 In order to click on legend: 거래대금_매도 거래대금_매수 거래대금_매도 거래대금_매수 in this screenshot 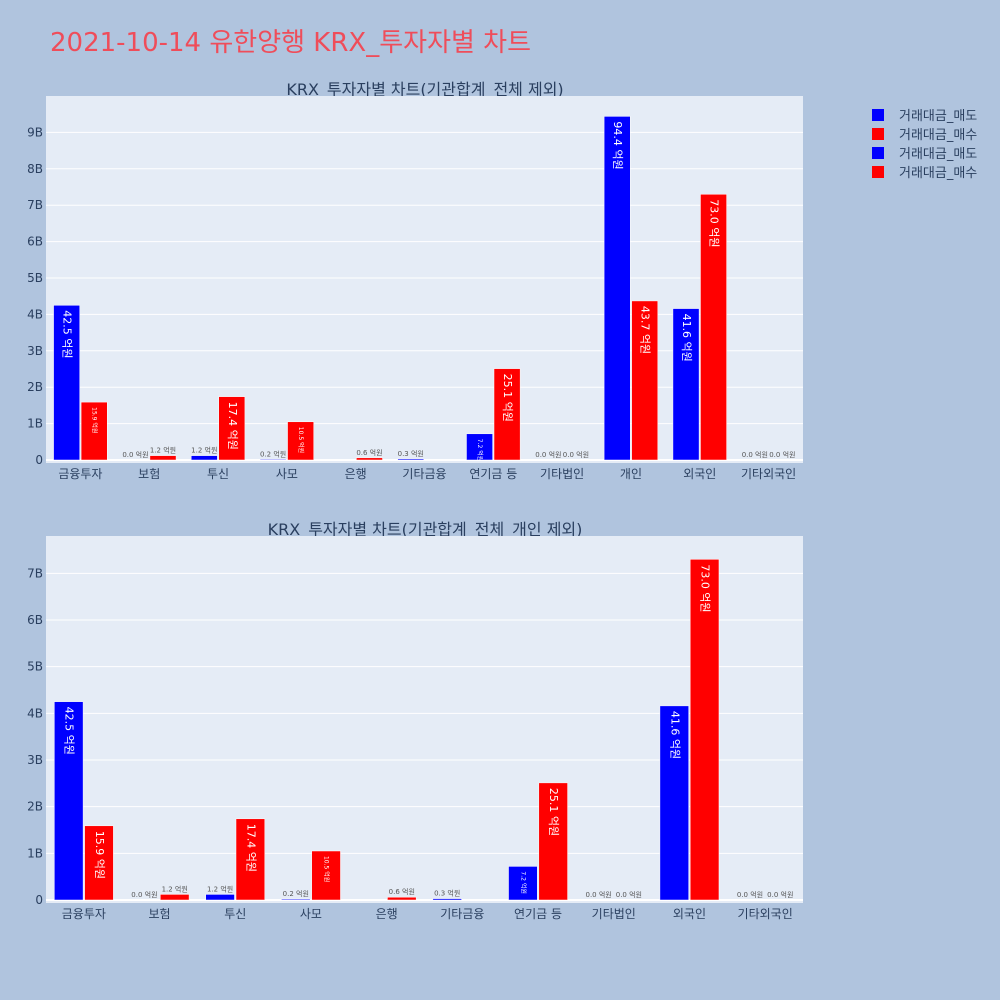, I will do `click(924, 143)`.